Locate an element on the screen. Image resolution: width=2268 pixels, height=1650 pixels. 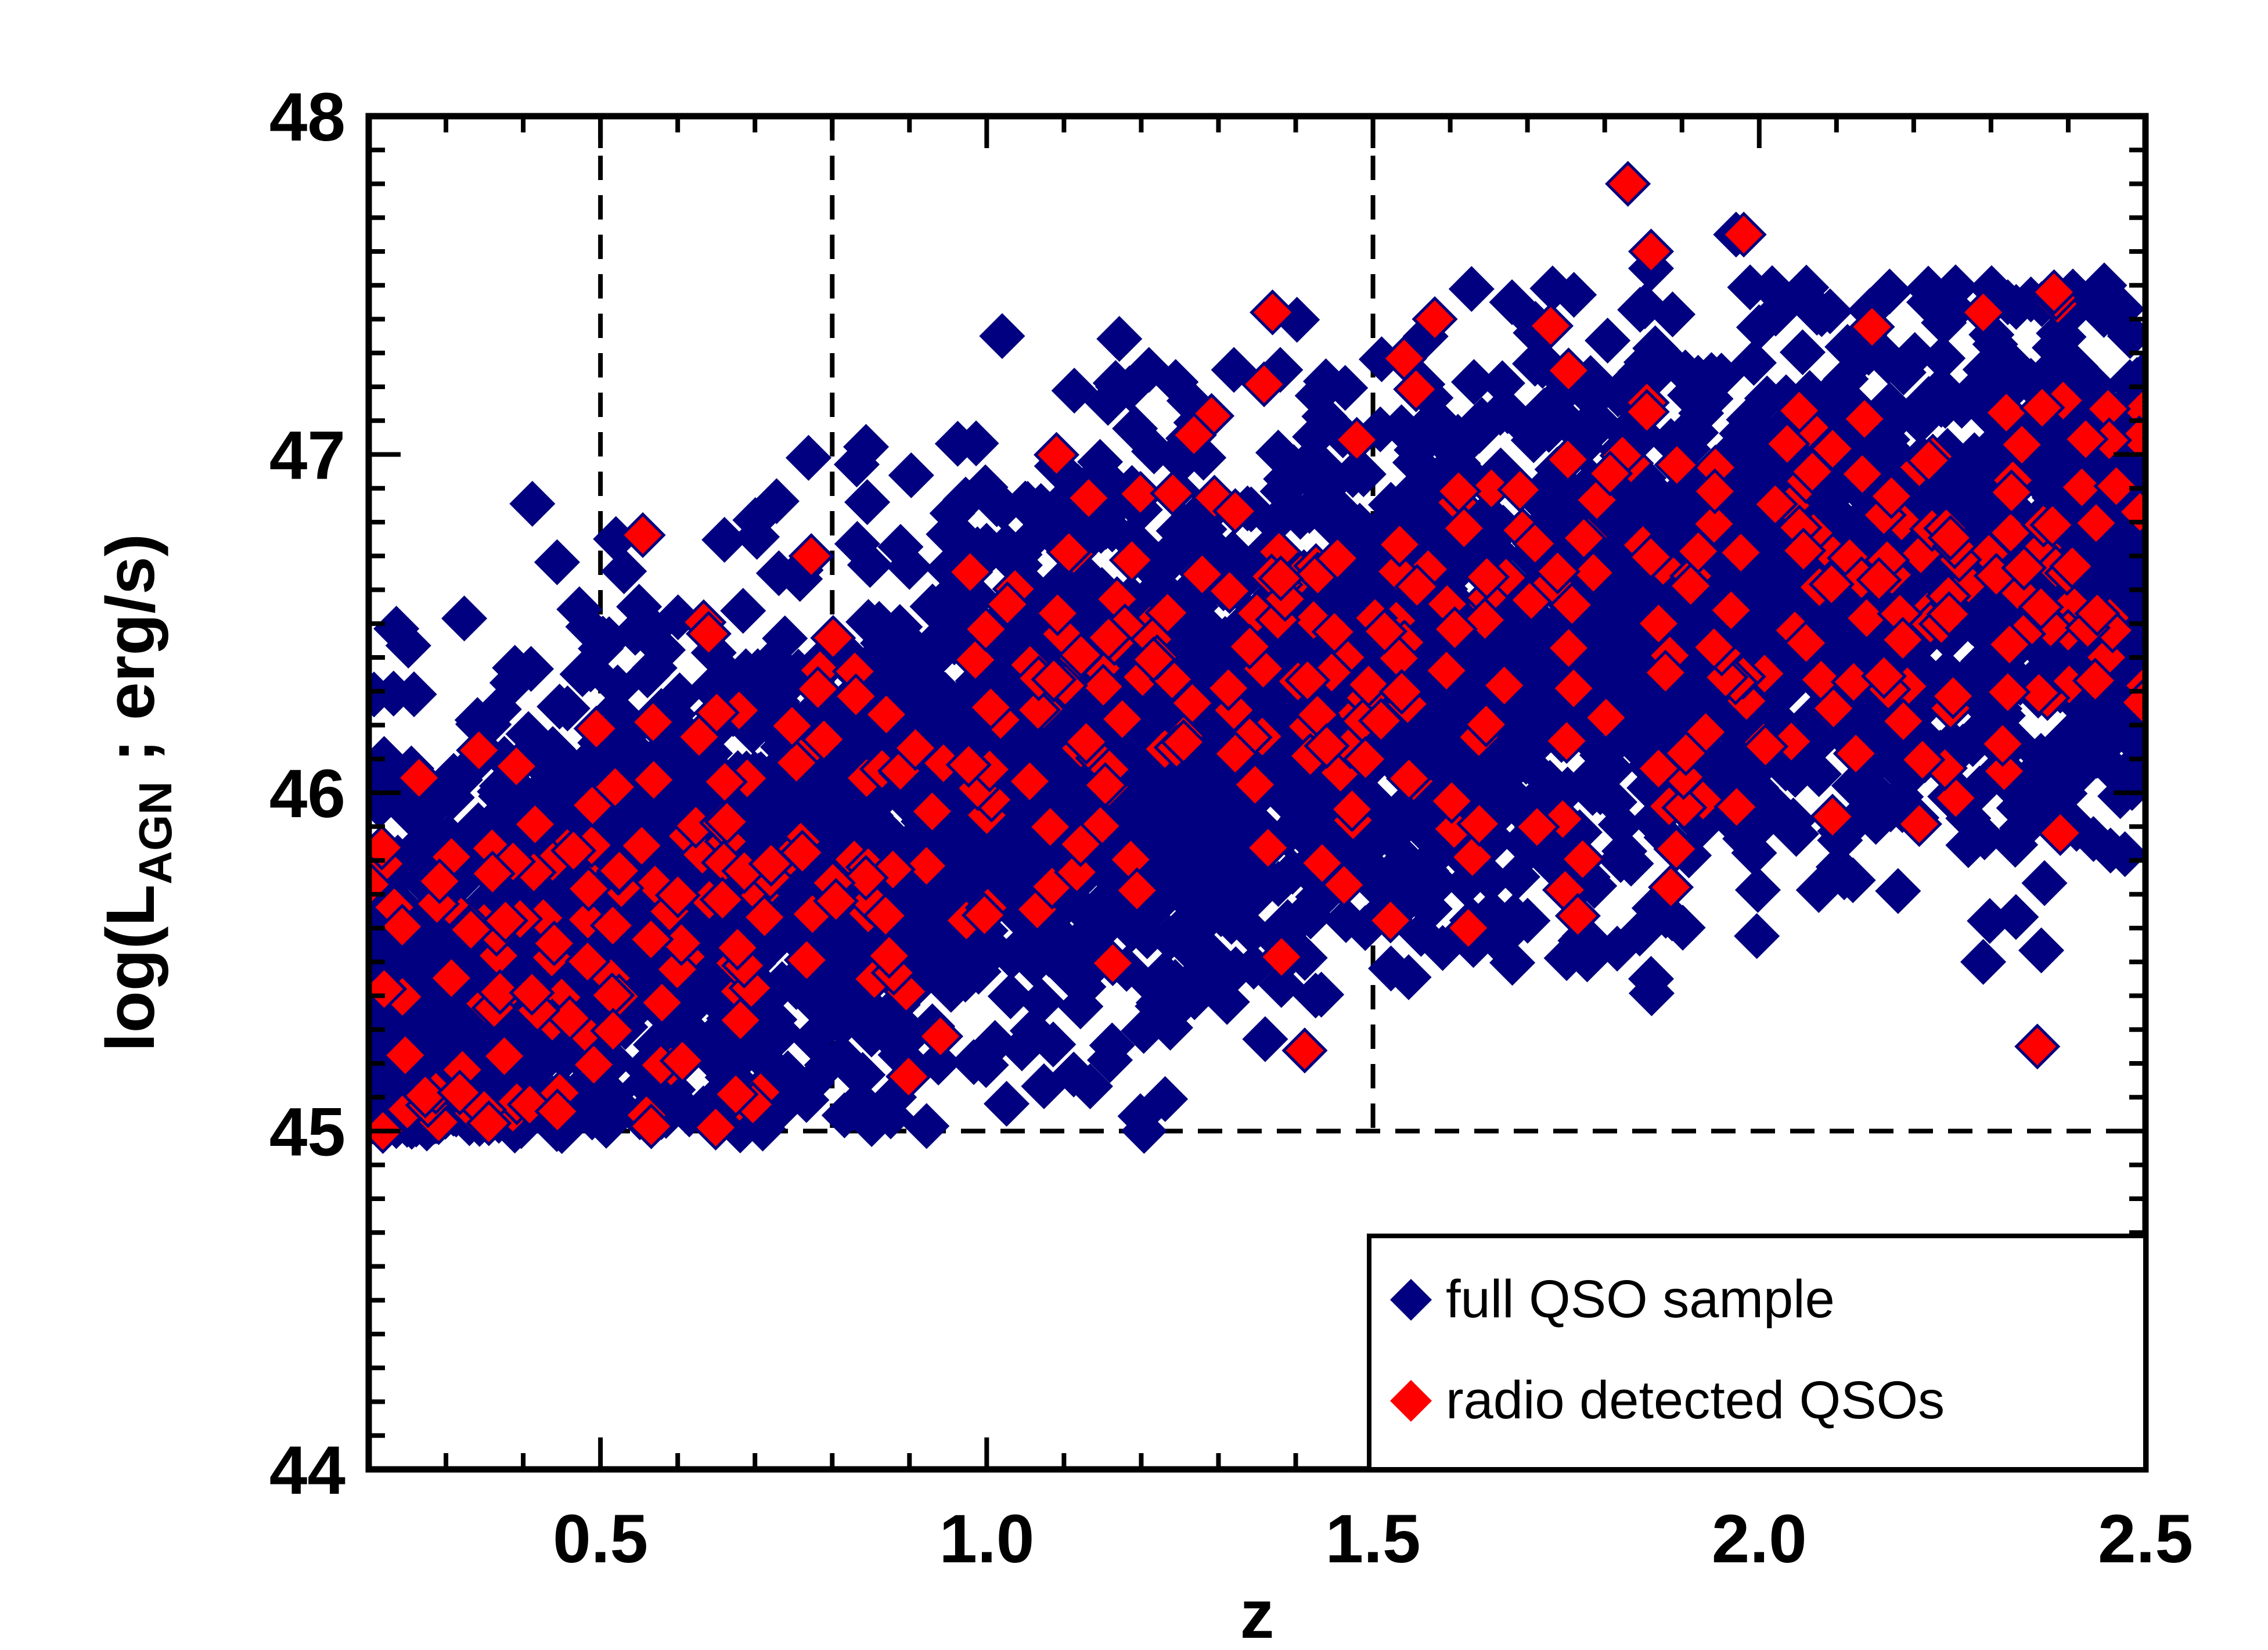
svg-text: log(LAGN ; erg/s) is located at coordinates (137, 793).